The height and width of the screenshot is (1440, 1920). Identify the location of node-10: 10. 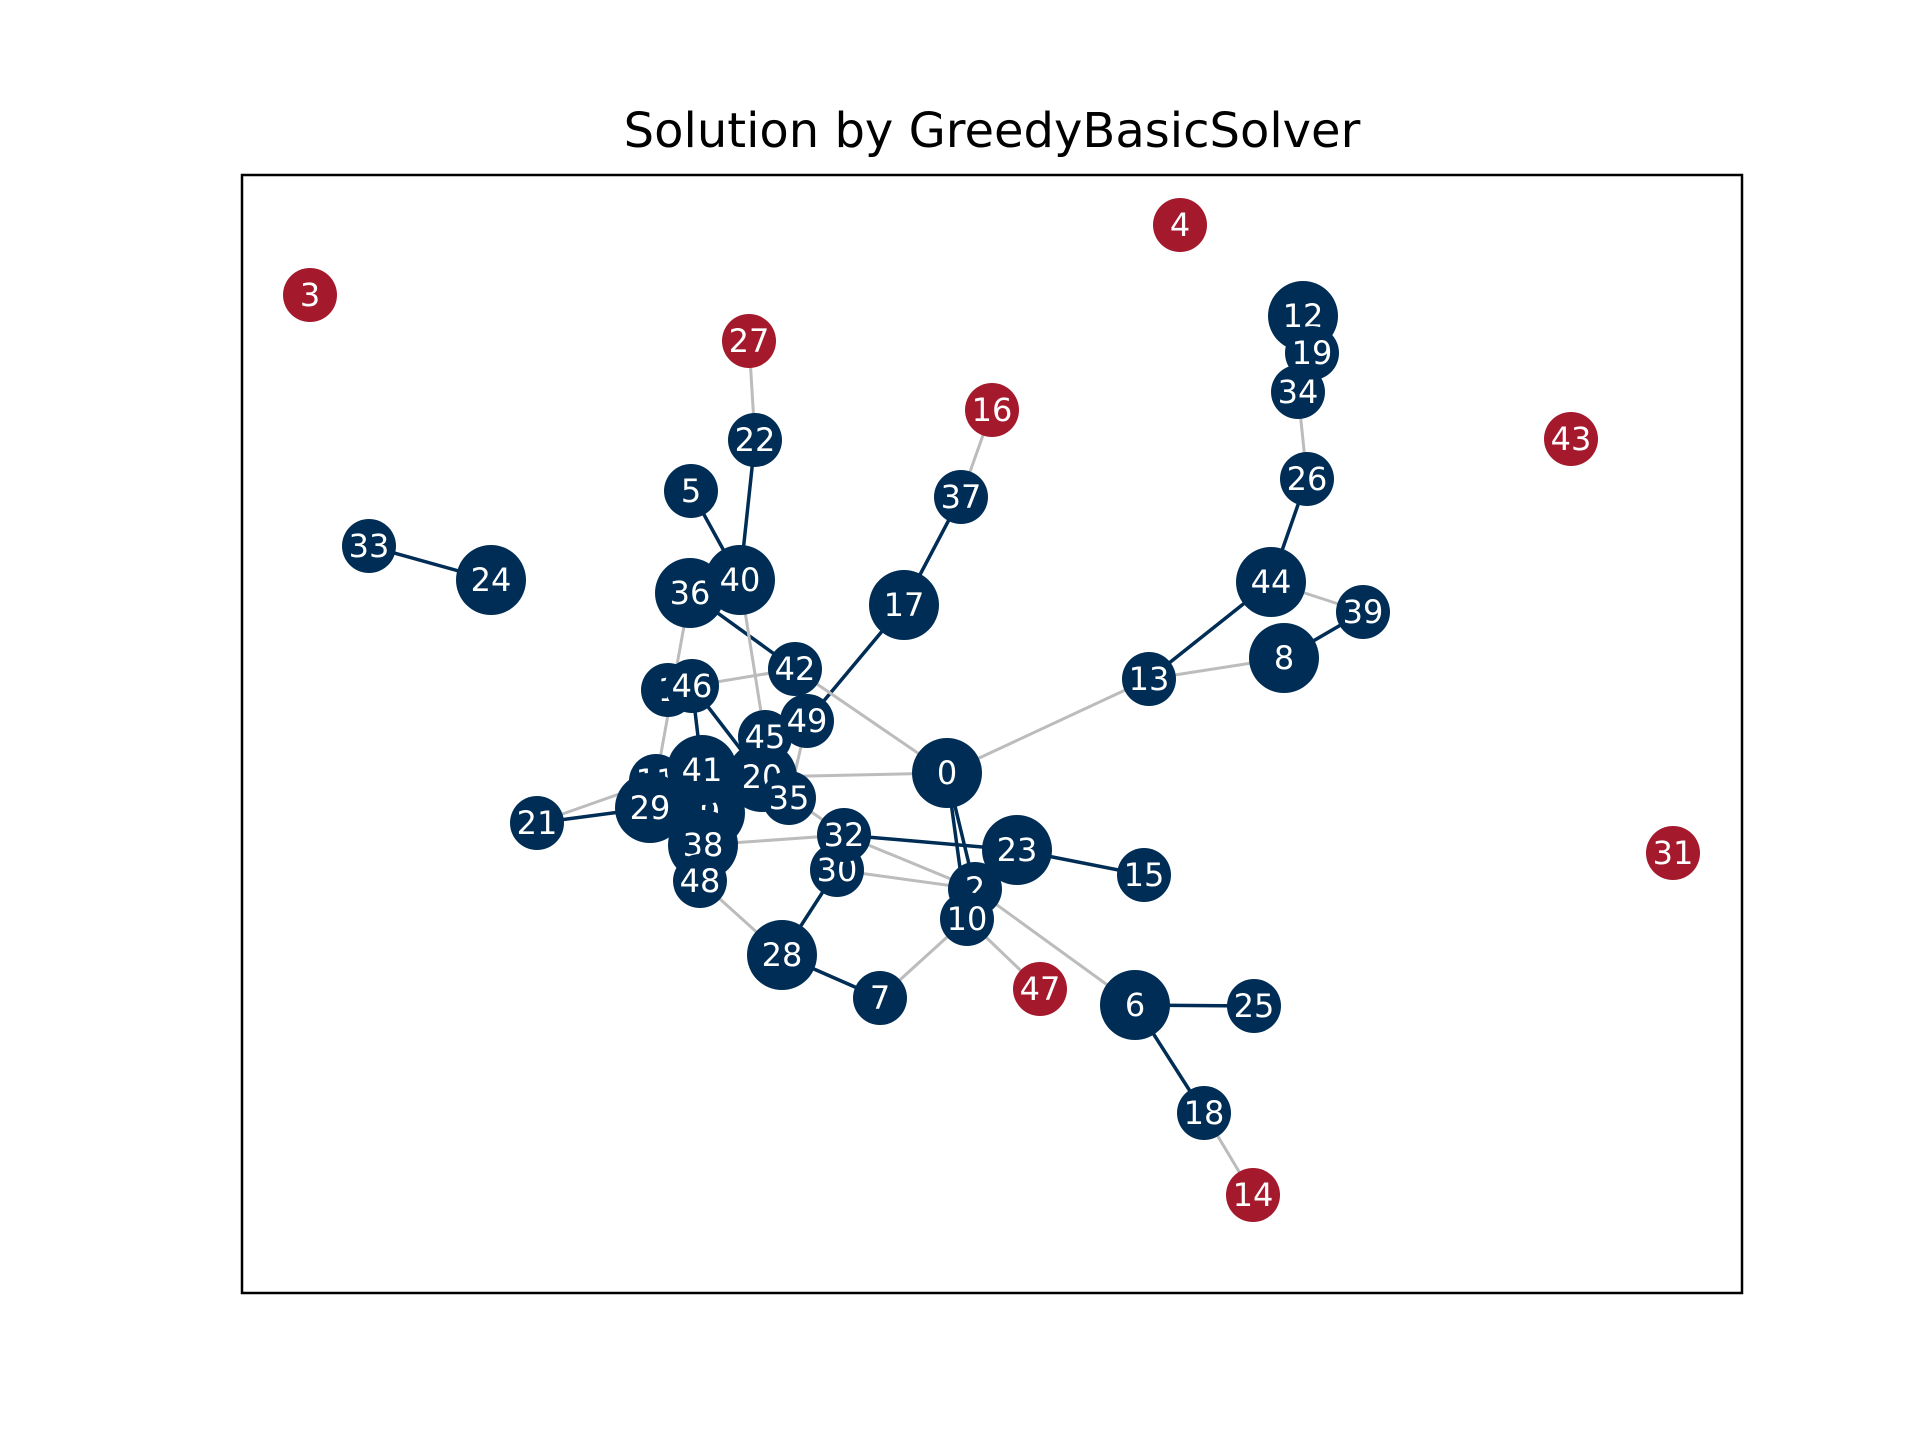
(967, 919).